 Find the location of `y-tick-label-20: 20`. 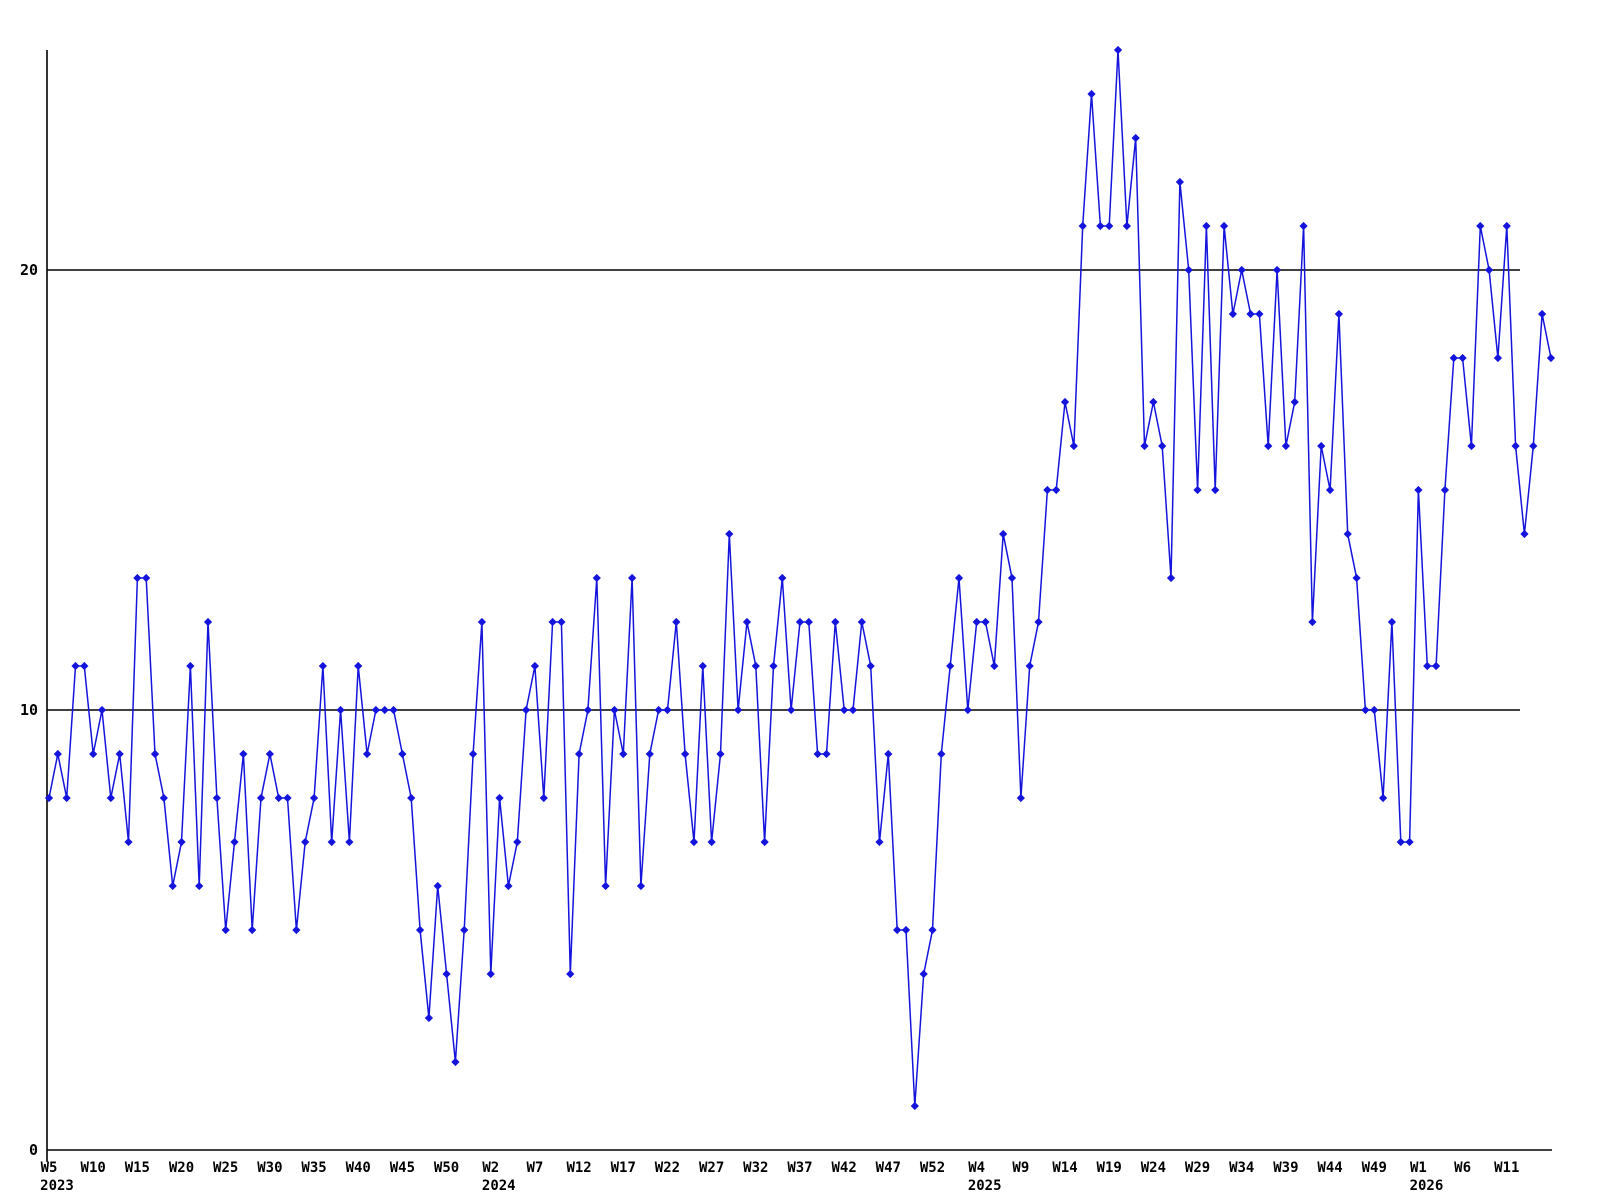

y-tick-label-20: 20 is located at coordinates (29, 270).